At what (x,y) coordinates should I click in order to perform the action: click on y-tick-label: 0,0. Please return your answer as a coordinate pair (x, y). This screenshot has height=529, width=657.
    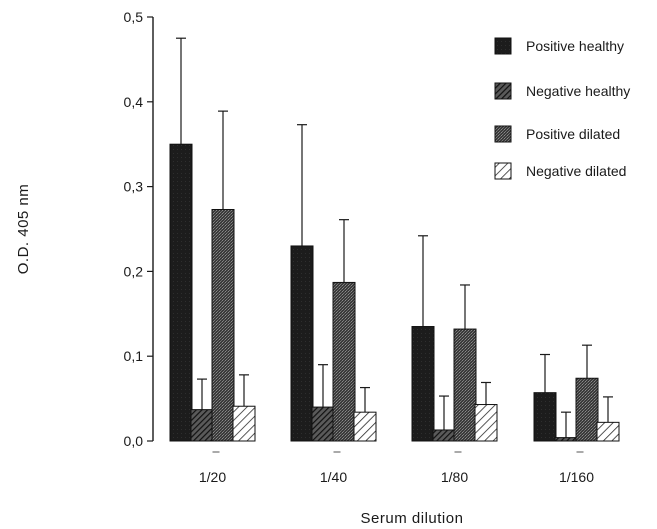
    Looking at the image, I should click on (134, 441).